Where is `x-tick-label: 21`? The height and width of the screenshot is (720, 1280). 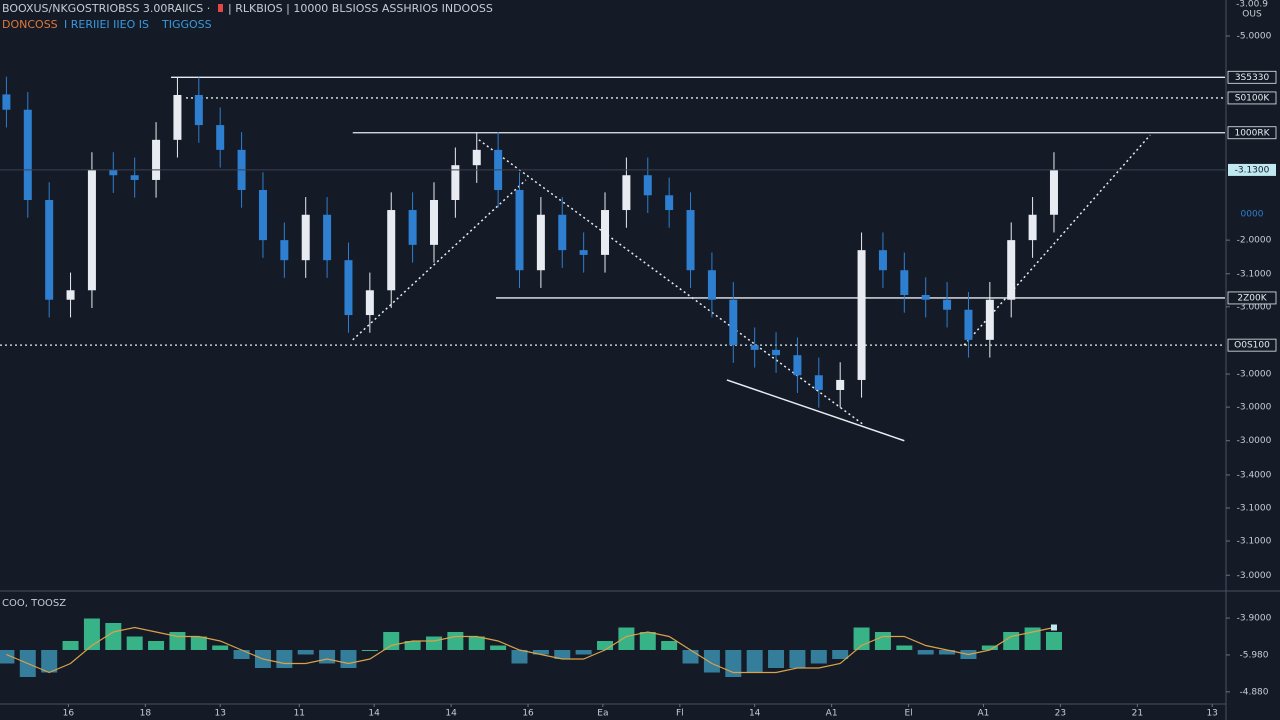 x-tick-label: 21 is located at coordinates (1137, 714).